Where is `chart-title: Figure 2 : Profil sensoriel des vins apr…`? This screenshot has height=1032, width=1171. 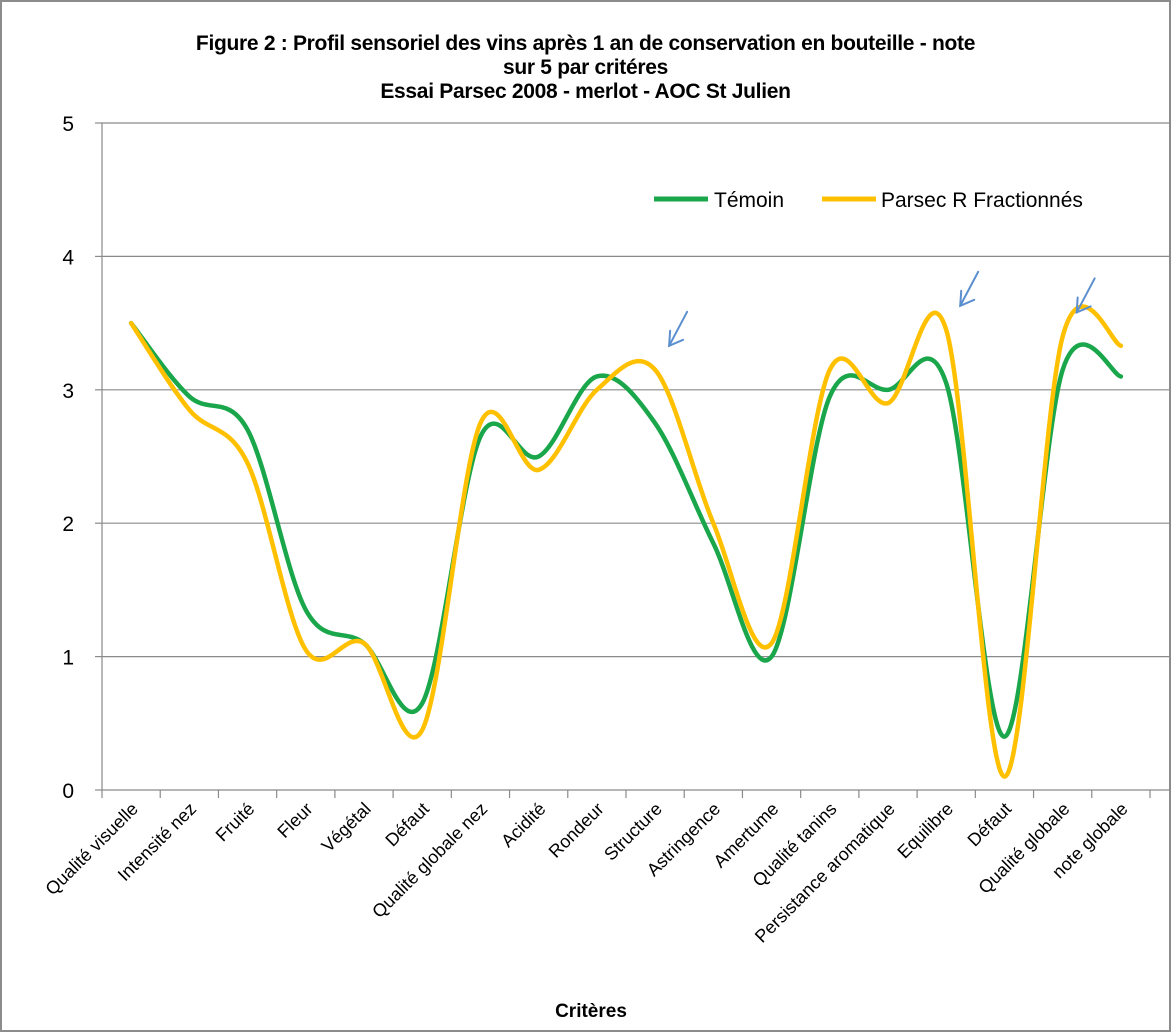 chart-title: Figure 2 : Profil sensoriel des vins apr… is located at coordinates (585, 68).